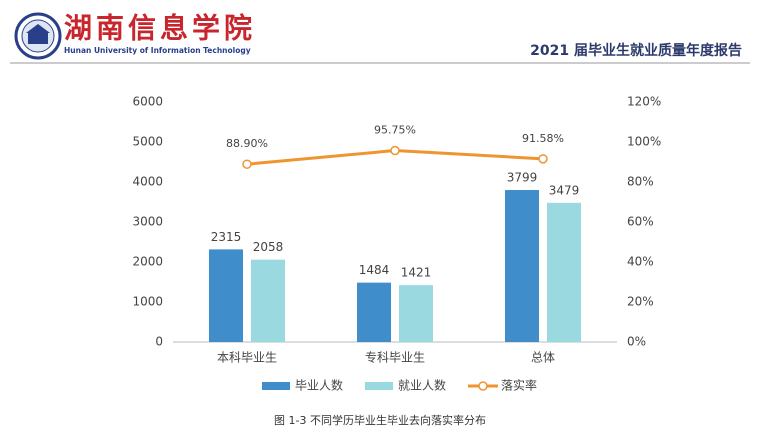 The width and height of the screenshot is (759, 439). Describe the element at coordinates (543, 358) in the screenshot. I see `x-tick-label: 总体` at that location.